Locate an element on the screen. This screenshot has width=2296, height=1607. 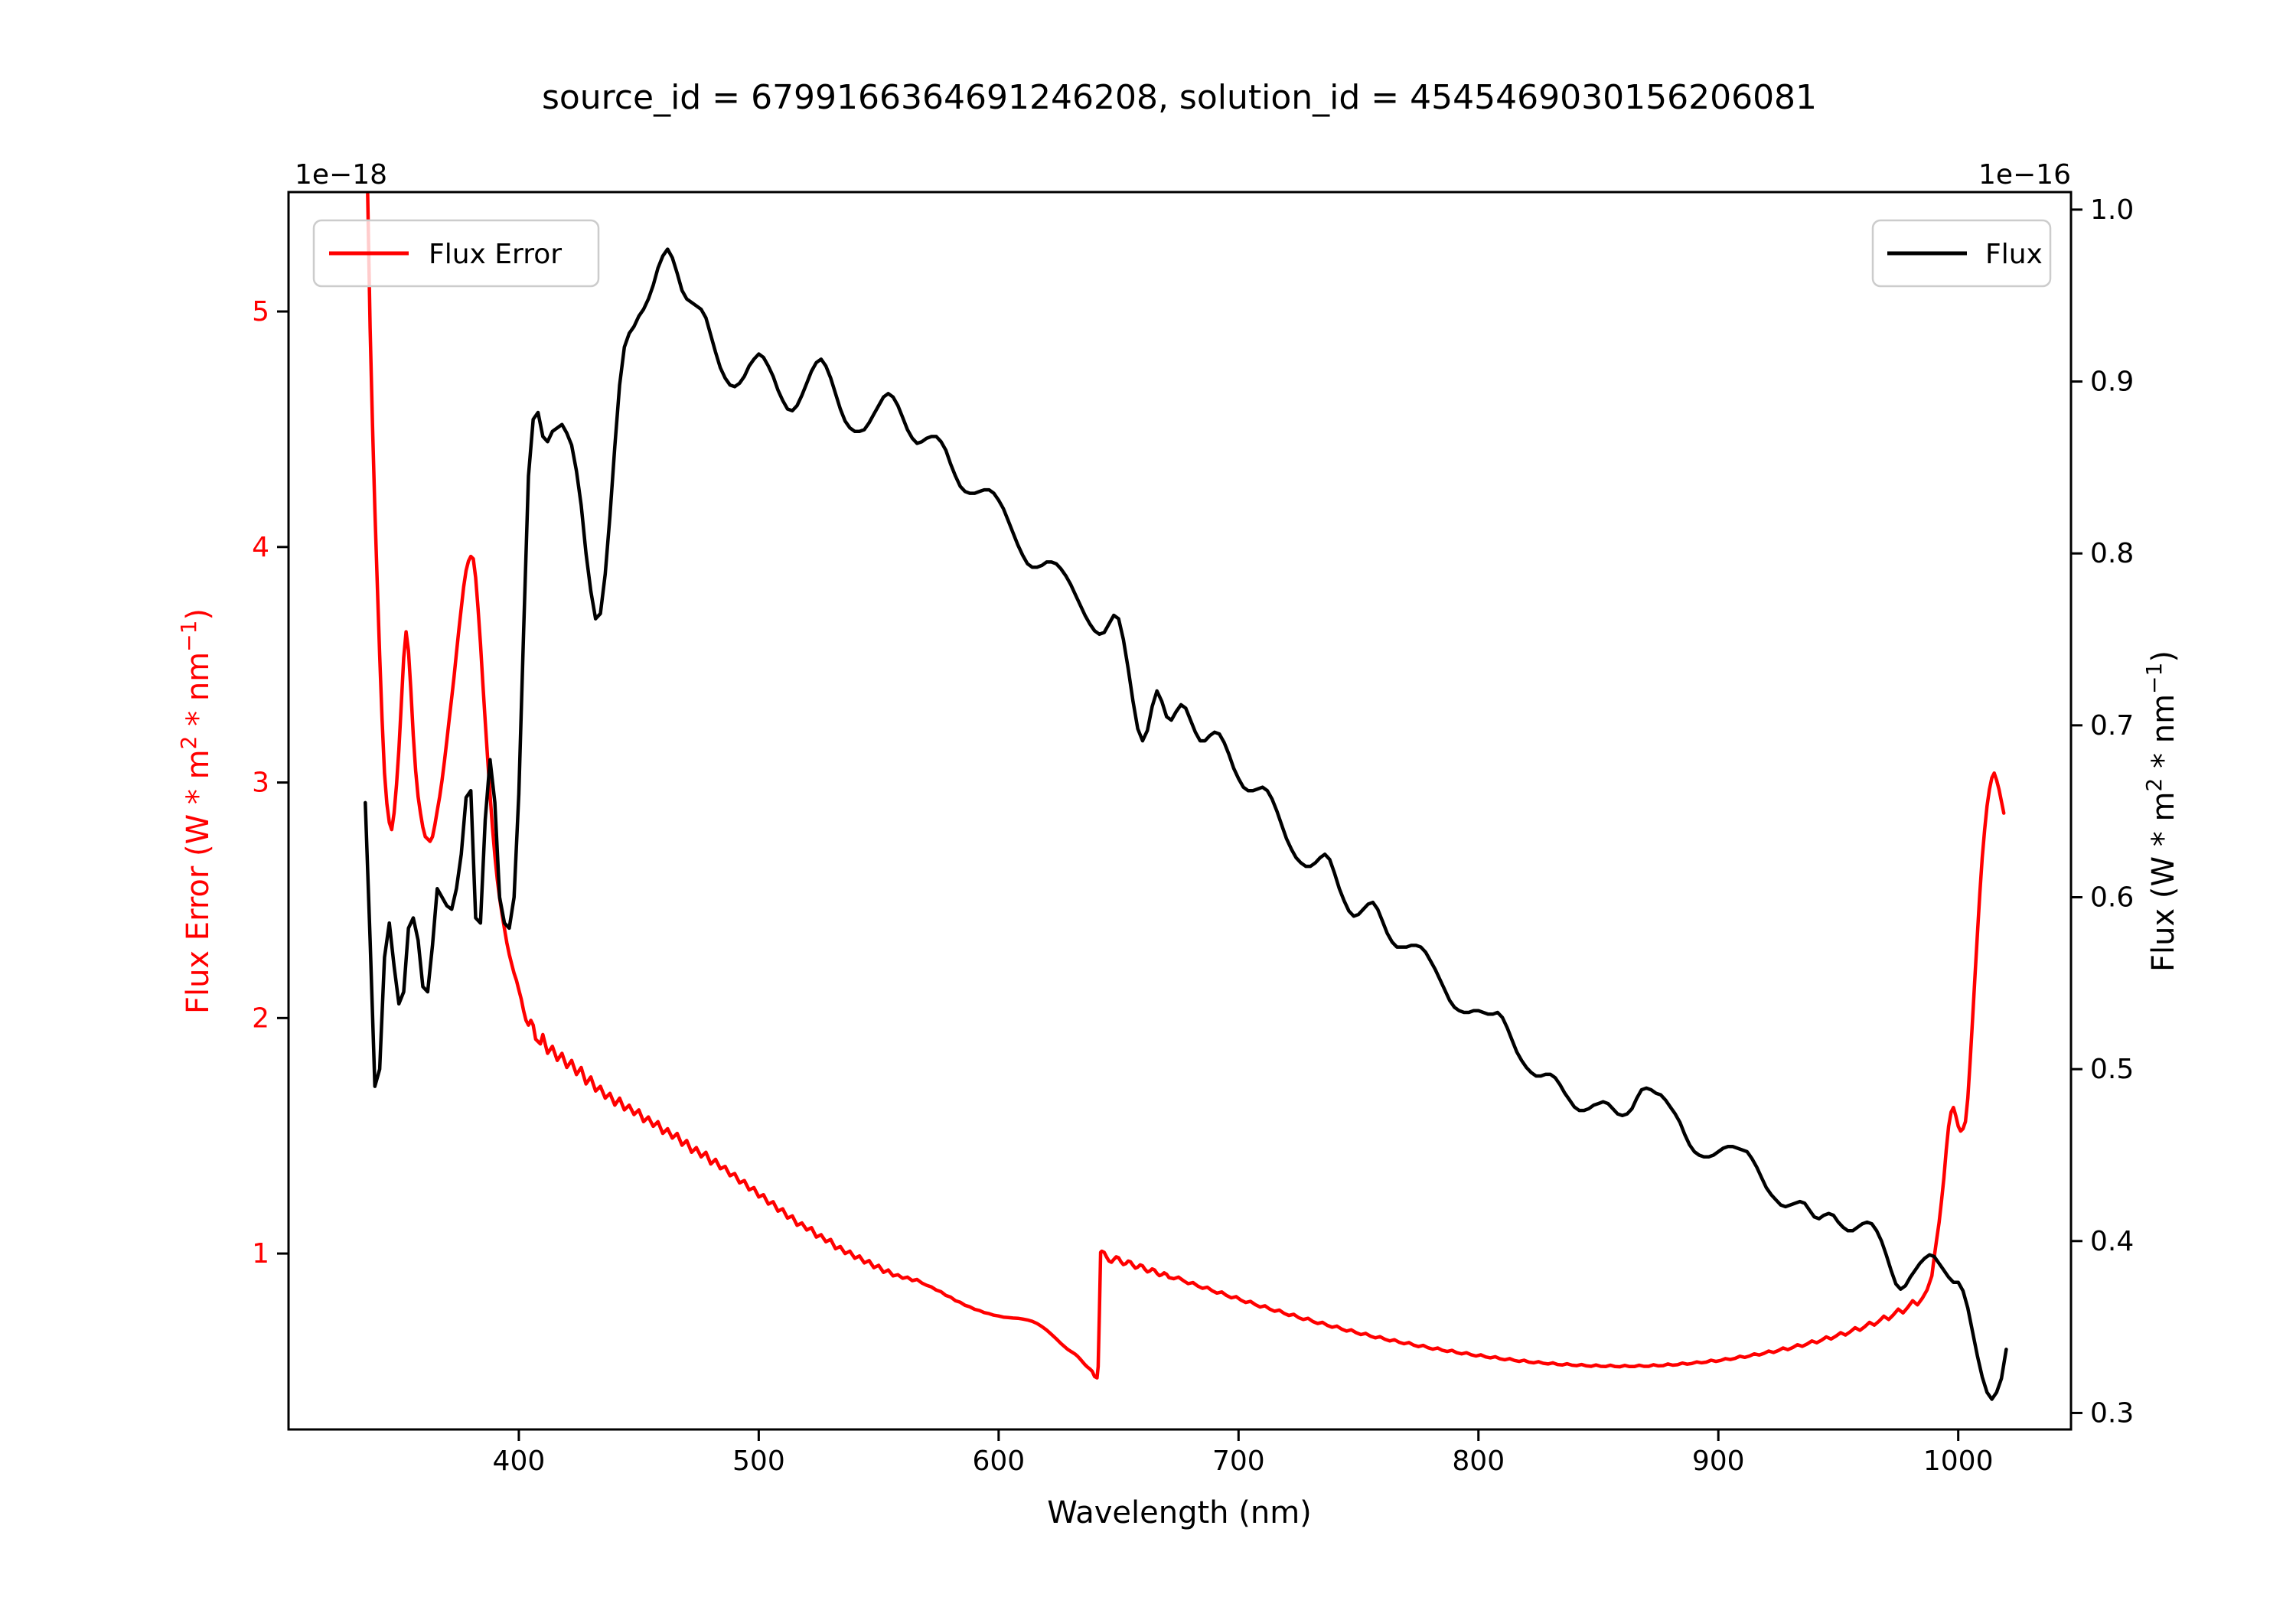
x-axis-label: Wavelength (nm) is located at coordinates (1179, 1512).